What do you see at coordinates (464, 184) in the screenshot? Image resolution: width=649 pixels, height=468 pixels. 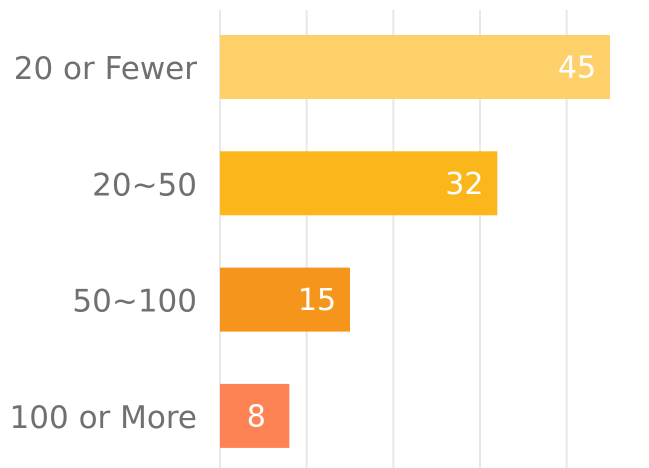 I see `value-label: 32` at bounding box center [464, 184].